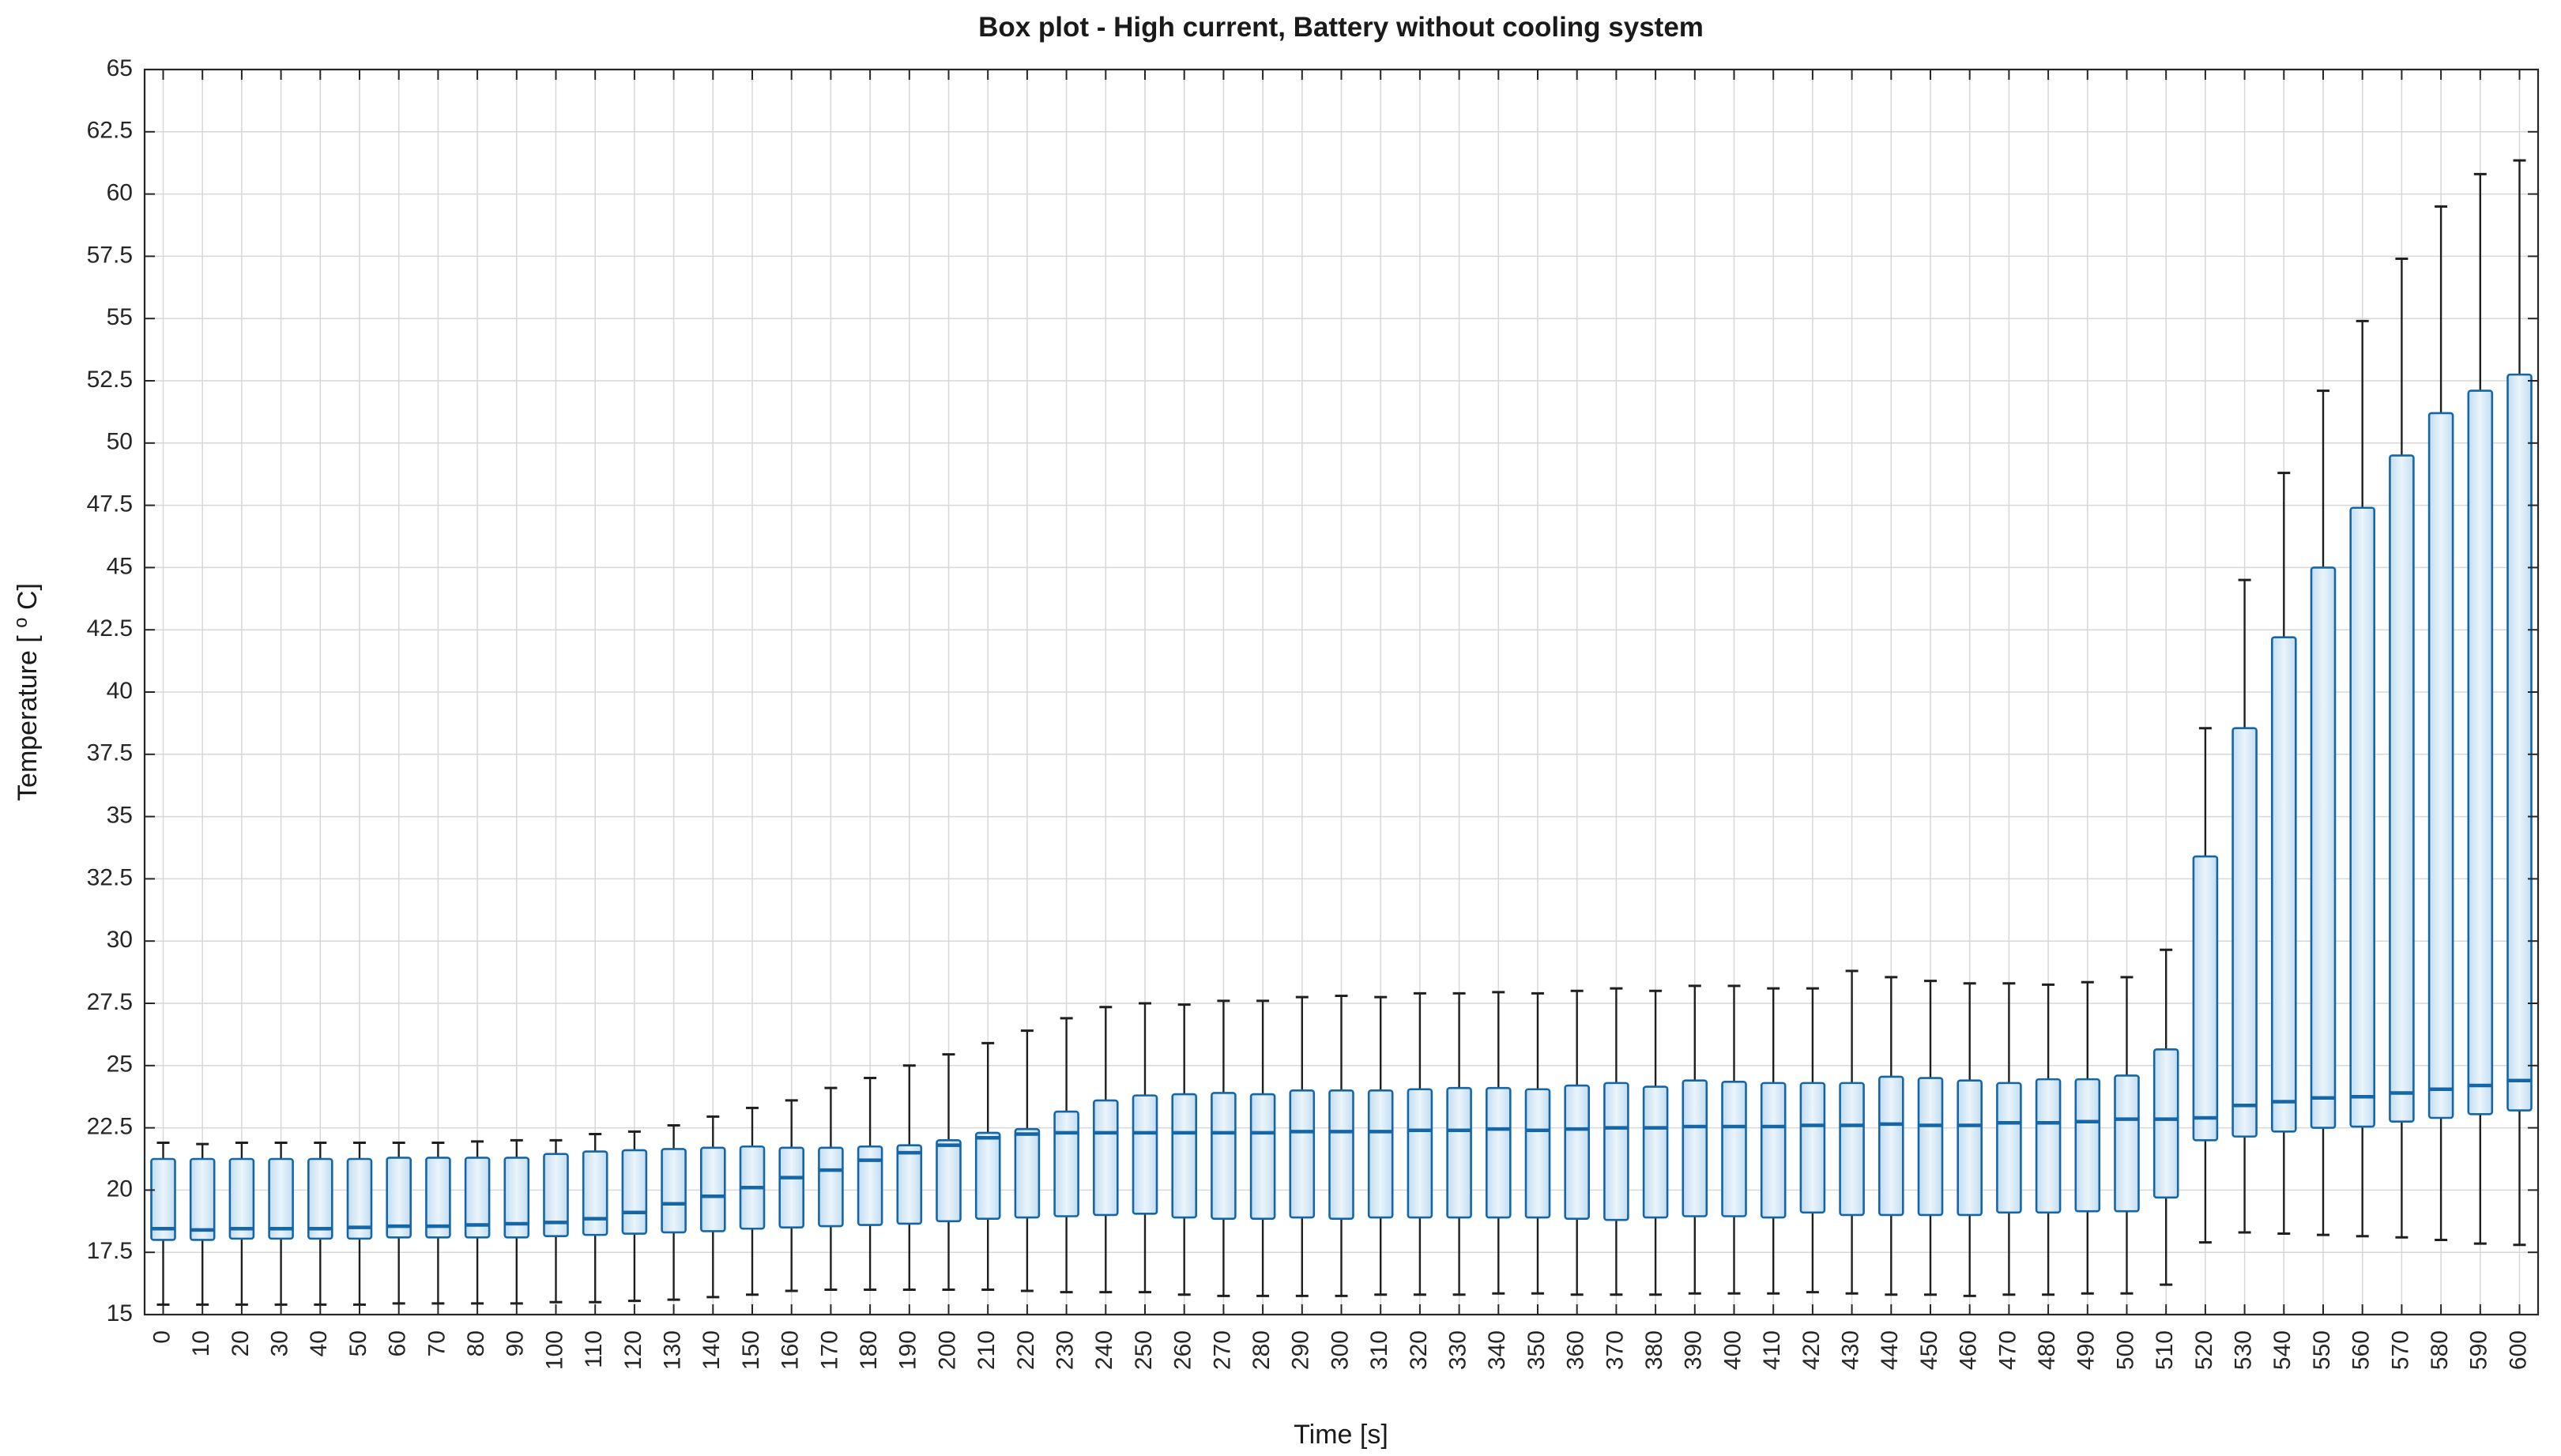  Describe the element at coordinates (829, 1350) in the screenshot. I see `x-tick-label: 170` at that location.